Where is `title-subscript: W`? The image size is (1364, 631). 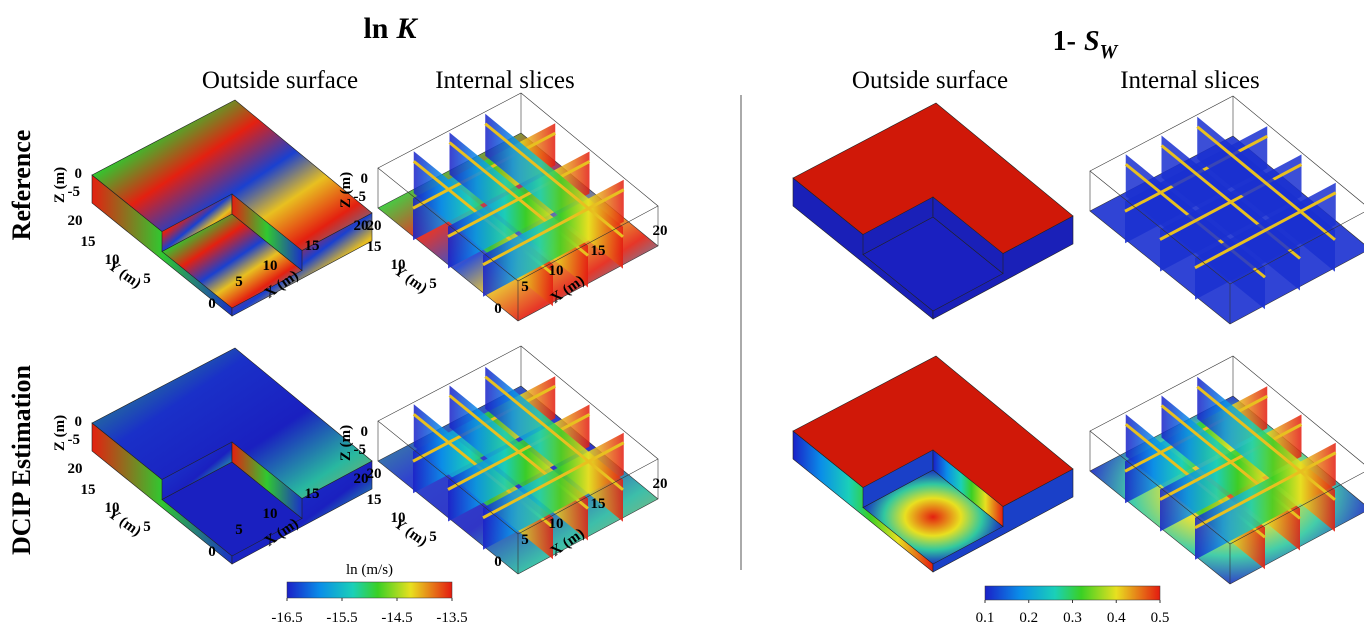
title-subscript: W is located at coordinates (1109, 52).